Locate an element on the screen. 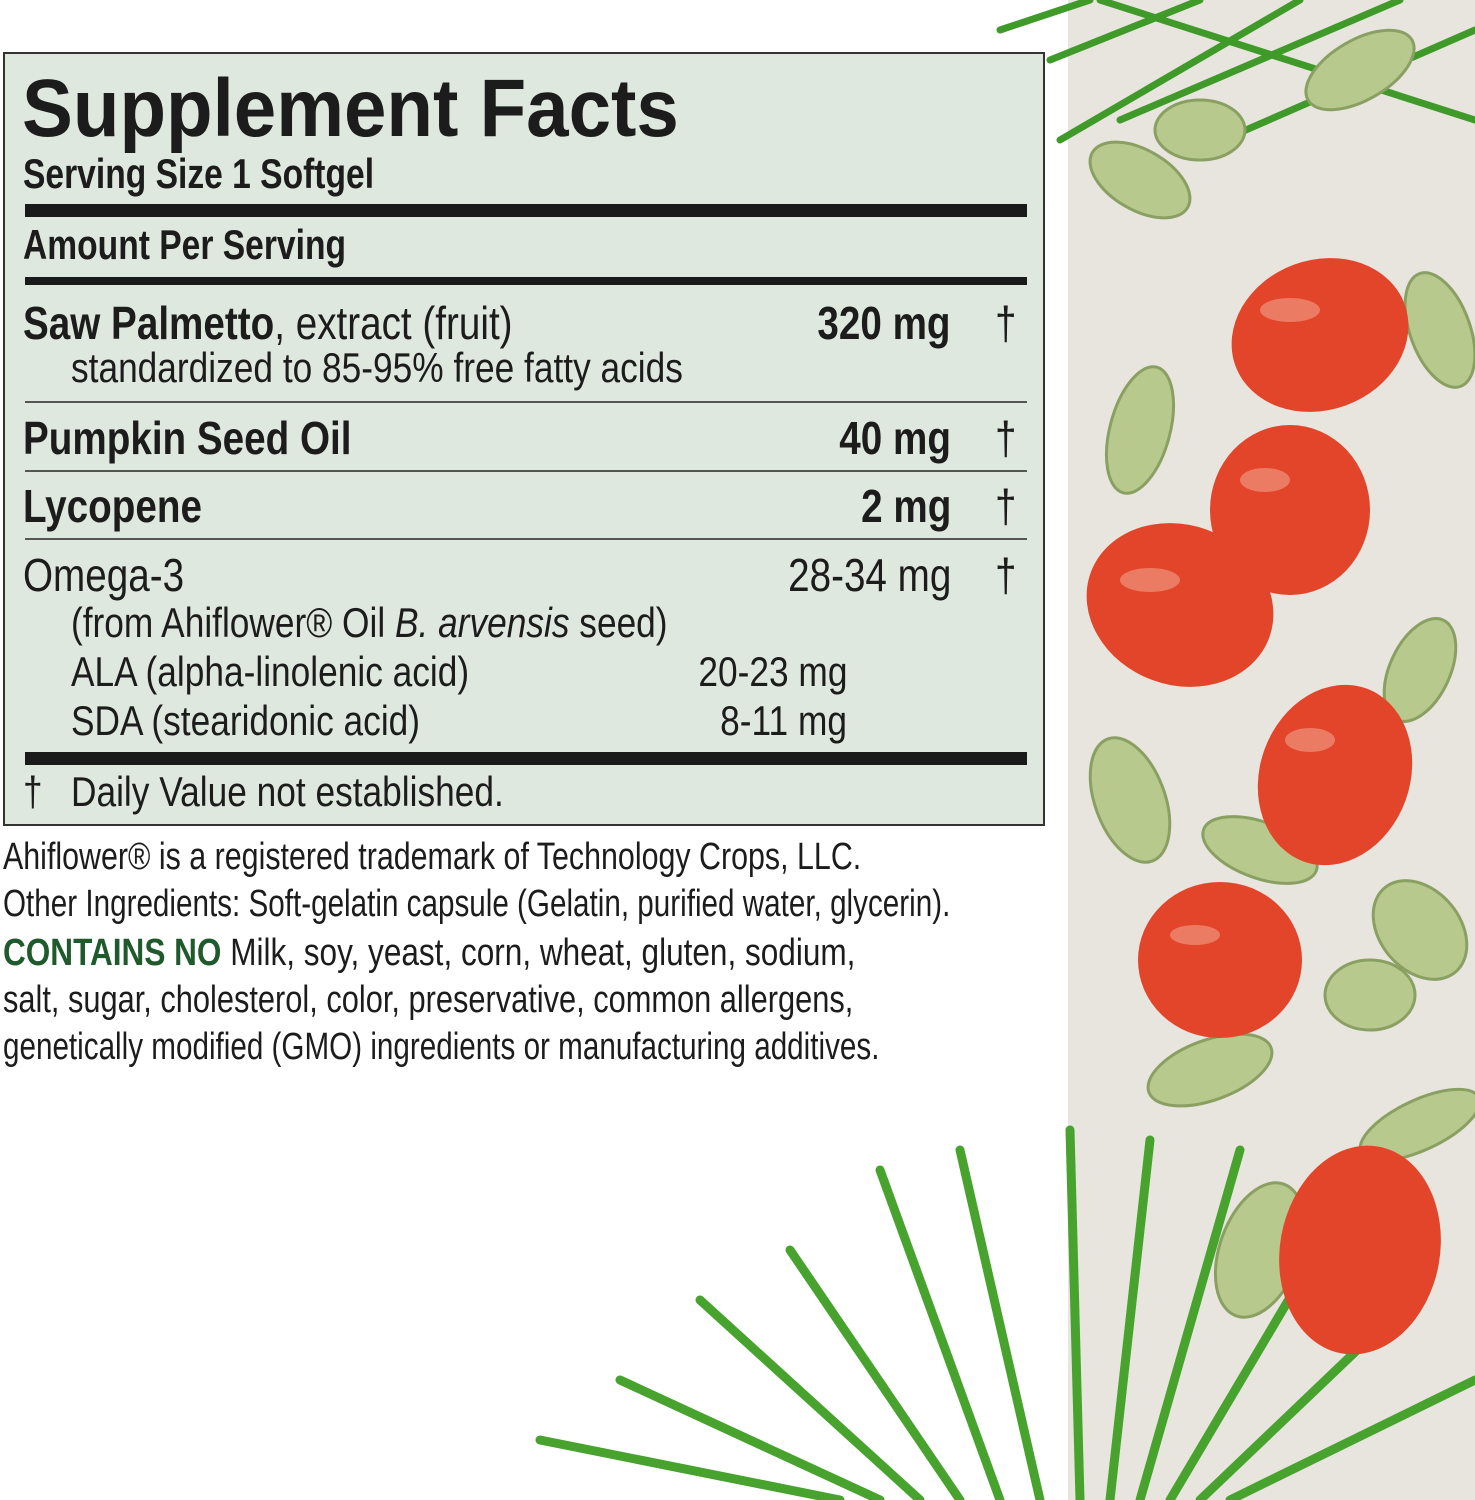 Image resolution: width=1475 pixels, height=1500 pixels. sub-ingredient-name: SDA (stearidonic acid) is located at coordinates (246, 720).